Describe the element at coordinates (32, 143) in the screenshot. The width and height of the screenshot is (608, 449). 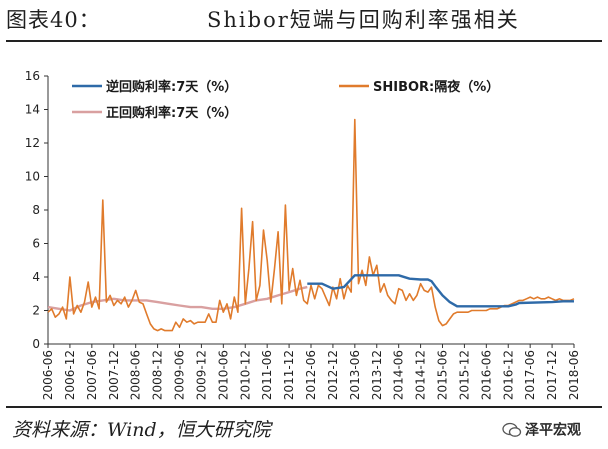
I see `y-tick-label: 12` at that location.